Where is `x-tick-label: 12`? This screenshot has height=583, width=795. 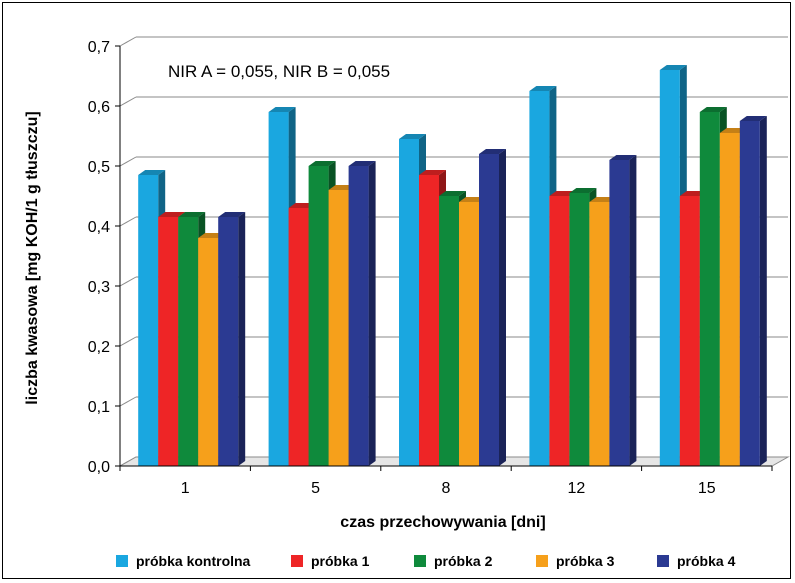 x-tick-label: 12 is located at coordinates (577, 488).